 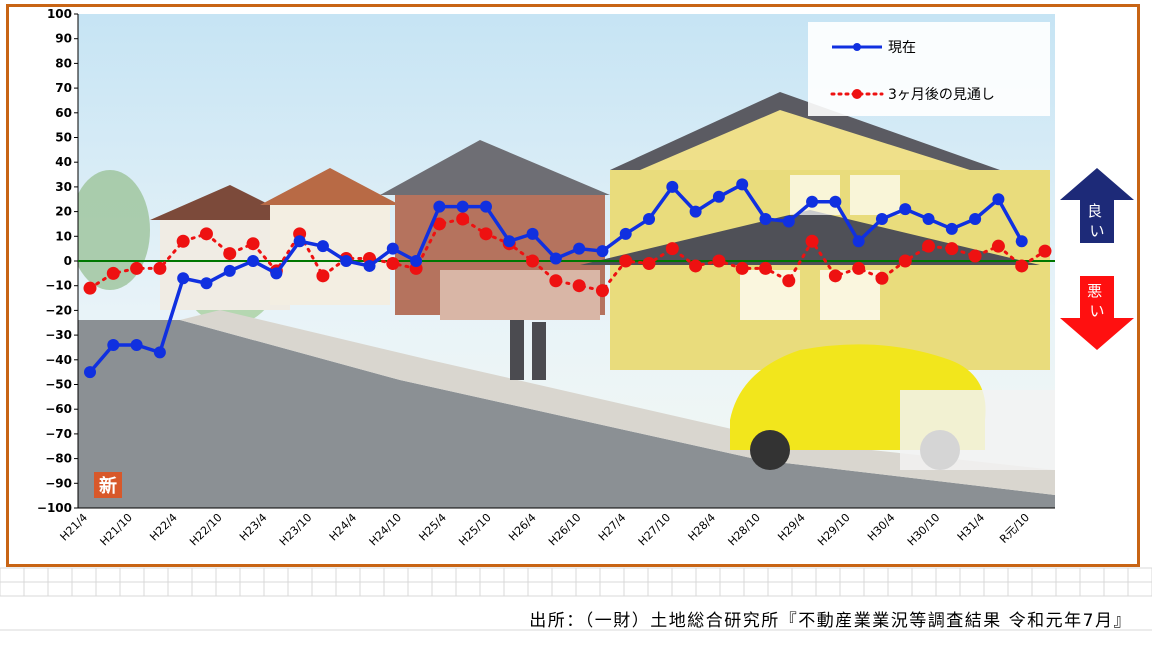 What do you see at coordinates (163, 527) in the screenshot?
I see `x-tick-label: H22/4` at bounding box center [163, 527].